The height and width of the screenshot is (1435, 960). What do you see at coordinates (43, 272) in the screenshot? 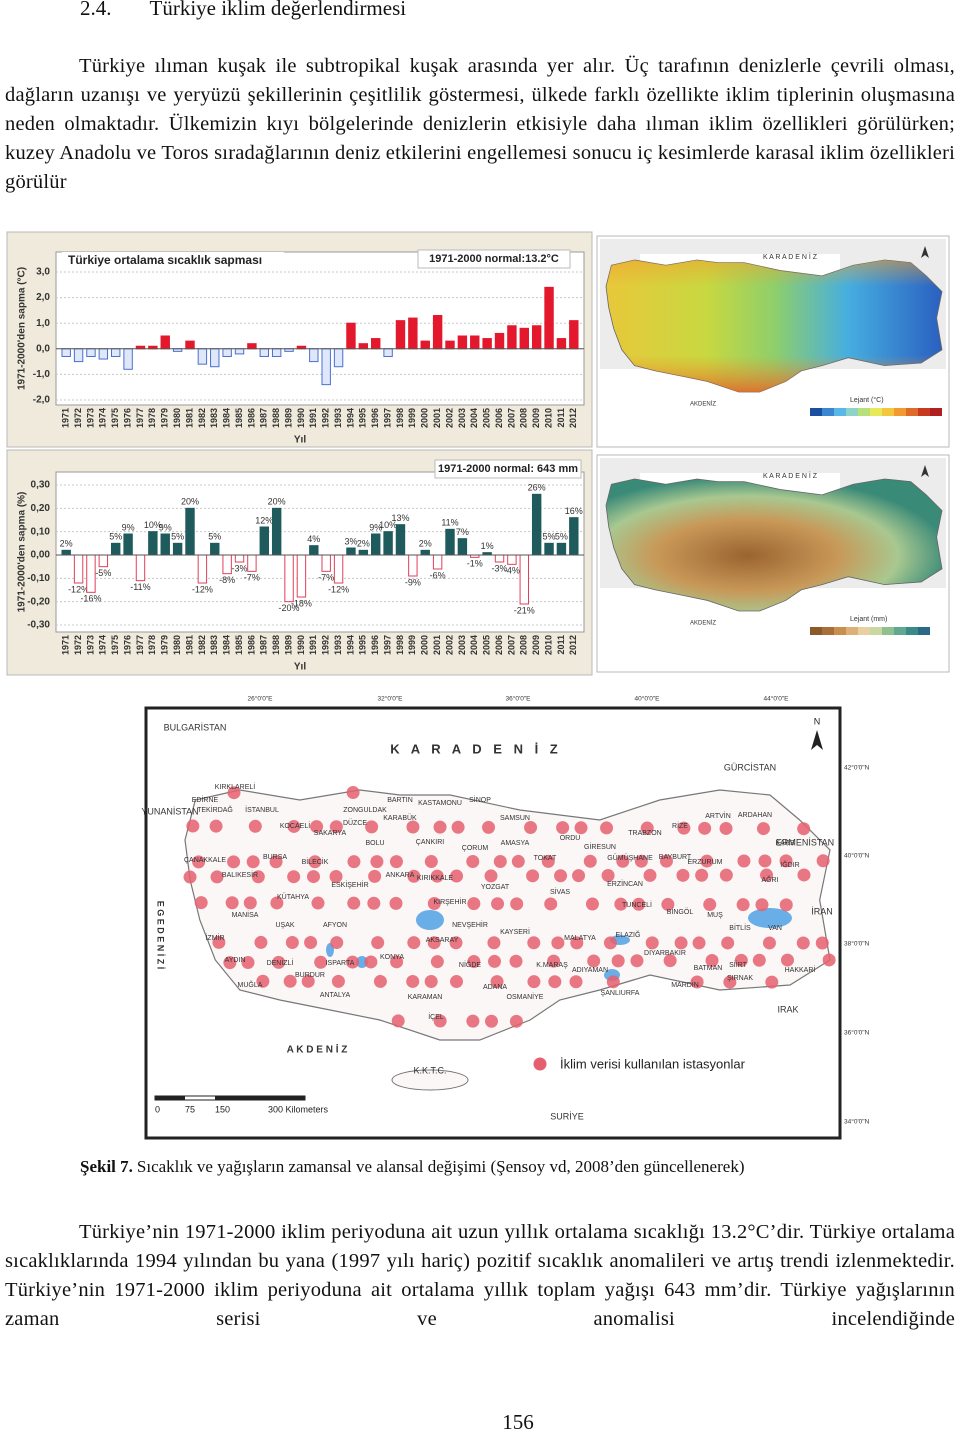
I see `y-tick-label: 3,0` at bounding box center [43, 272].